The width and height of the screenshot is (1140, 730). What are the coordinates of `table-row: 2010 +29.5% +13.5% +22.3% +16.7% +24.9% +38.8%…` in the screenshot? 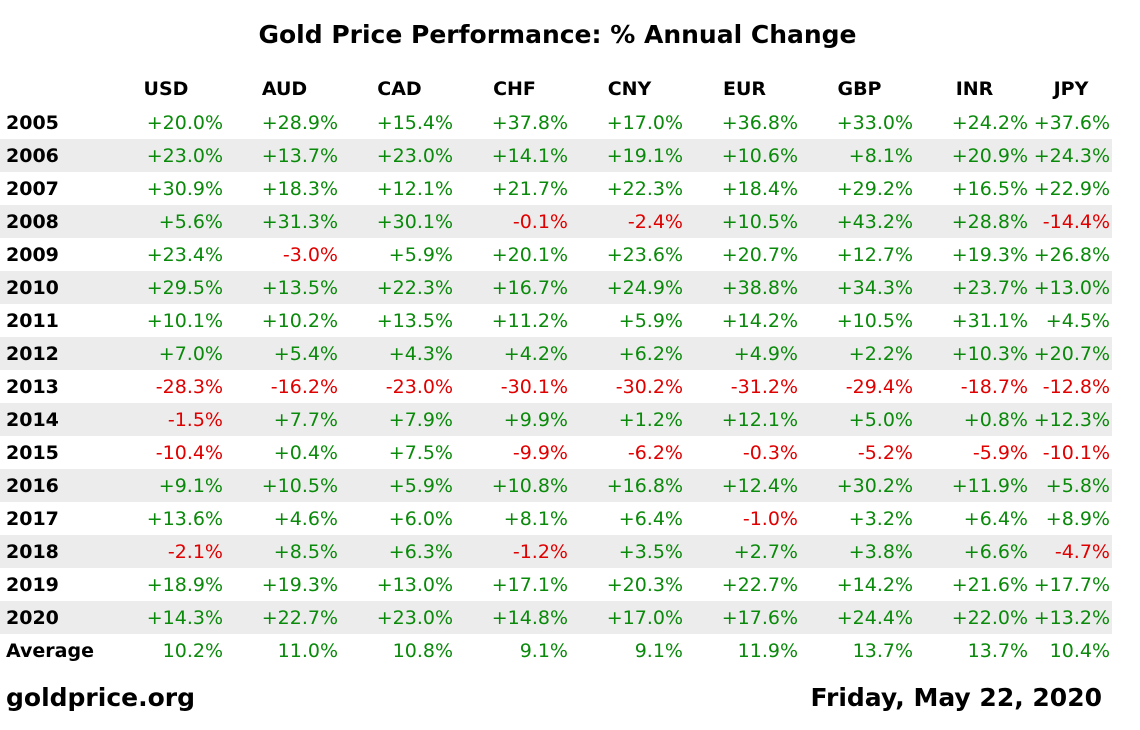 It's located at (556, 287).